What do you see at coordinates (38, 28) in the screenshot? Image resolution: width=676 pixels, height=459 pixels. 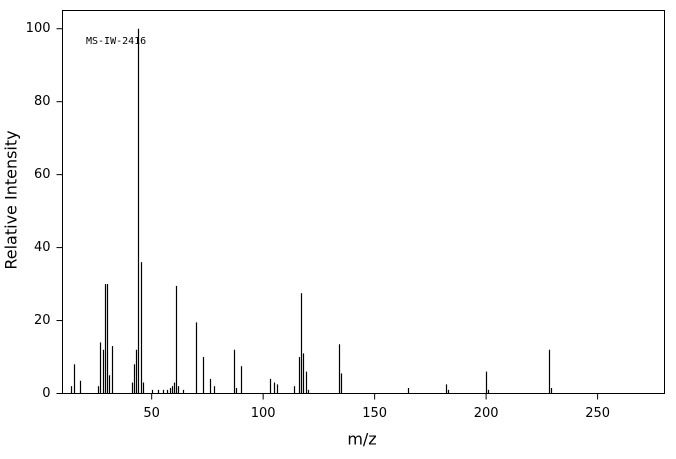 I see `y-tick-label: 100` at bounding box center [38, 28].